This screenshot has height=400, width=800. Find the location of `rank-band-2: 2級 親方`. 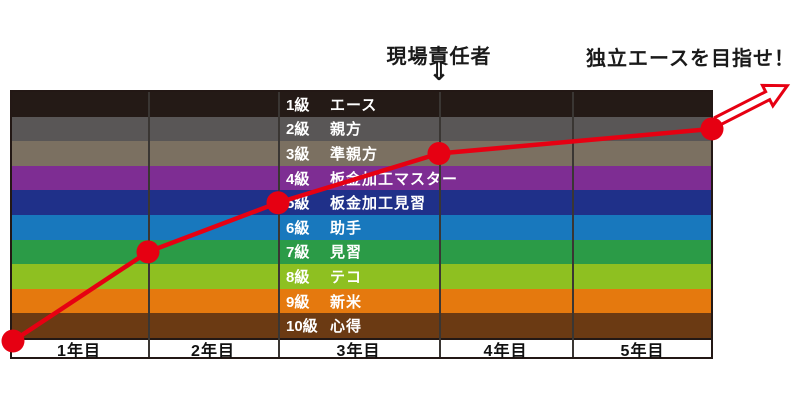

rank-band-2: 2級 親方 is located at coordinates (361, 129).